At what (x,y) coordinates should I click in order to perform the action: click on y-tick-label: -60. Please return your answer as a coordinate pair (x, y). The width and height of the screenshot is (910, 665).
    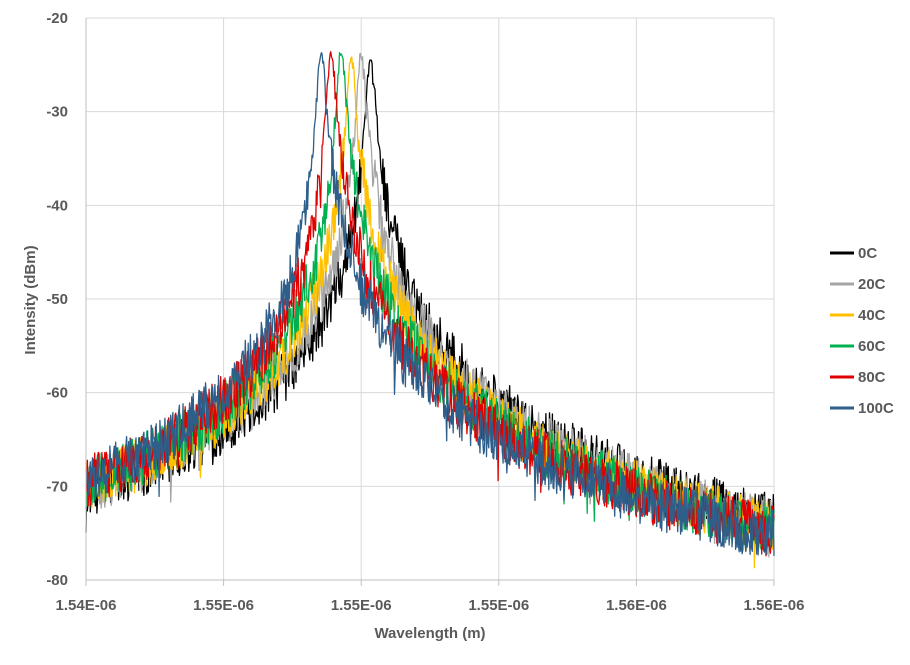
    Looking at the image, I should click on (57, 393).